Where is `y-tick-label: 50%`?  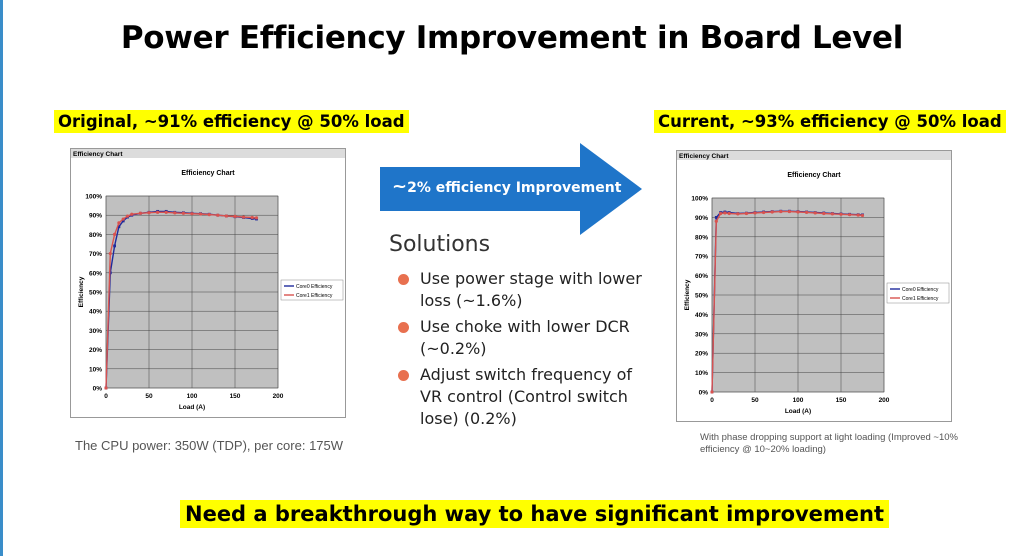
y-tick-label: 50% is located at coordinates (95, 293).